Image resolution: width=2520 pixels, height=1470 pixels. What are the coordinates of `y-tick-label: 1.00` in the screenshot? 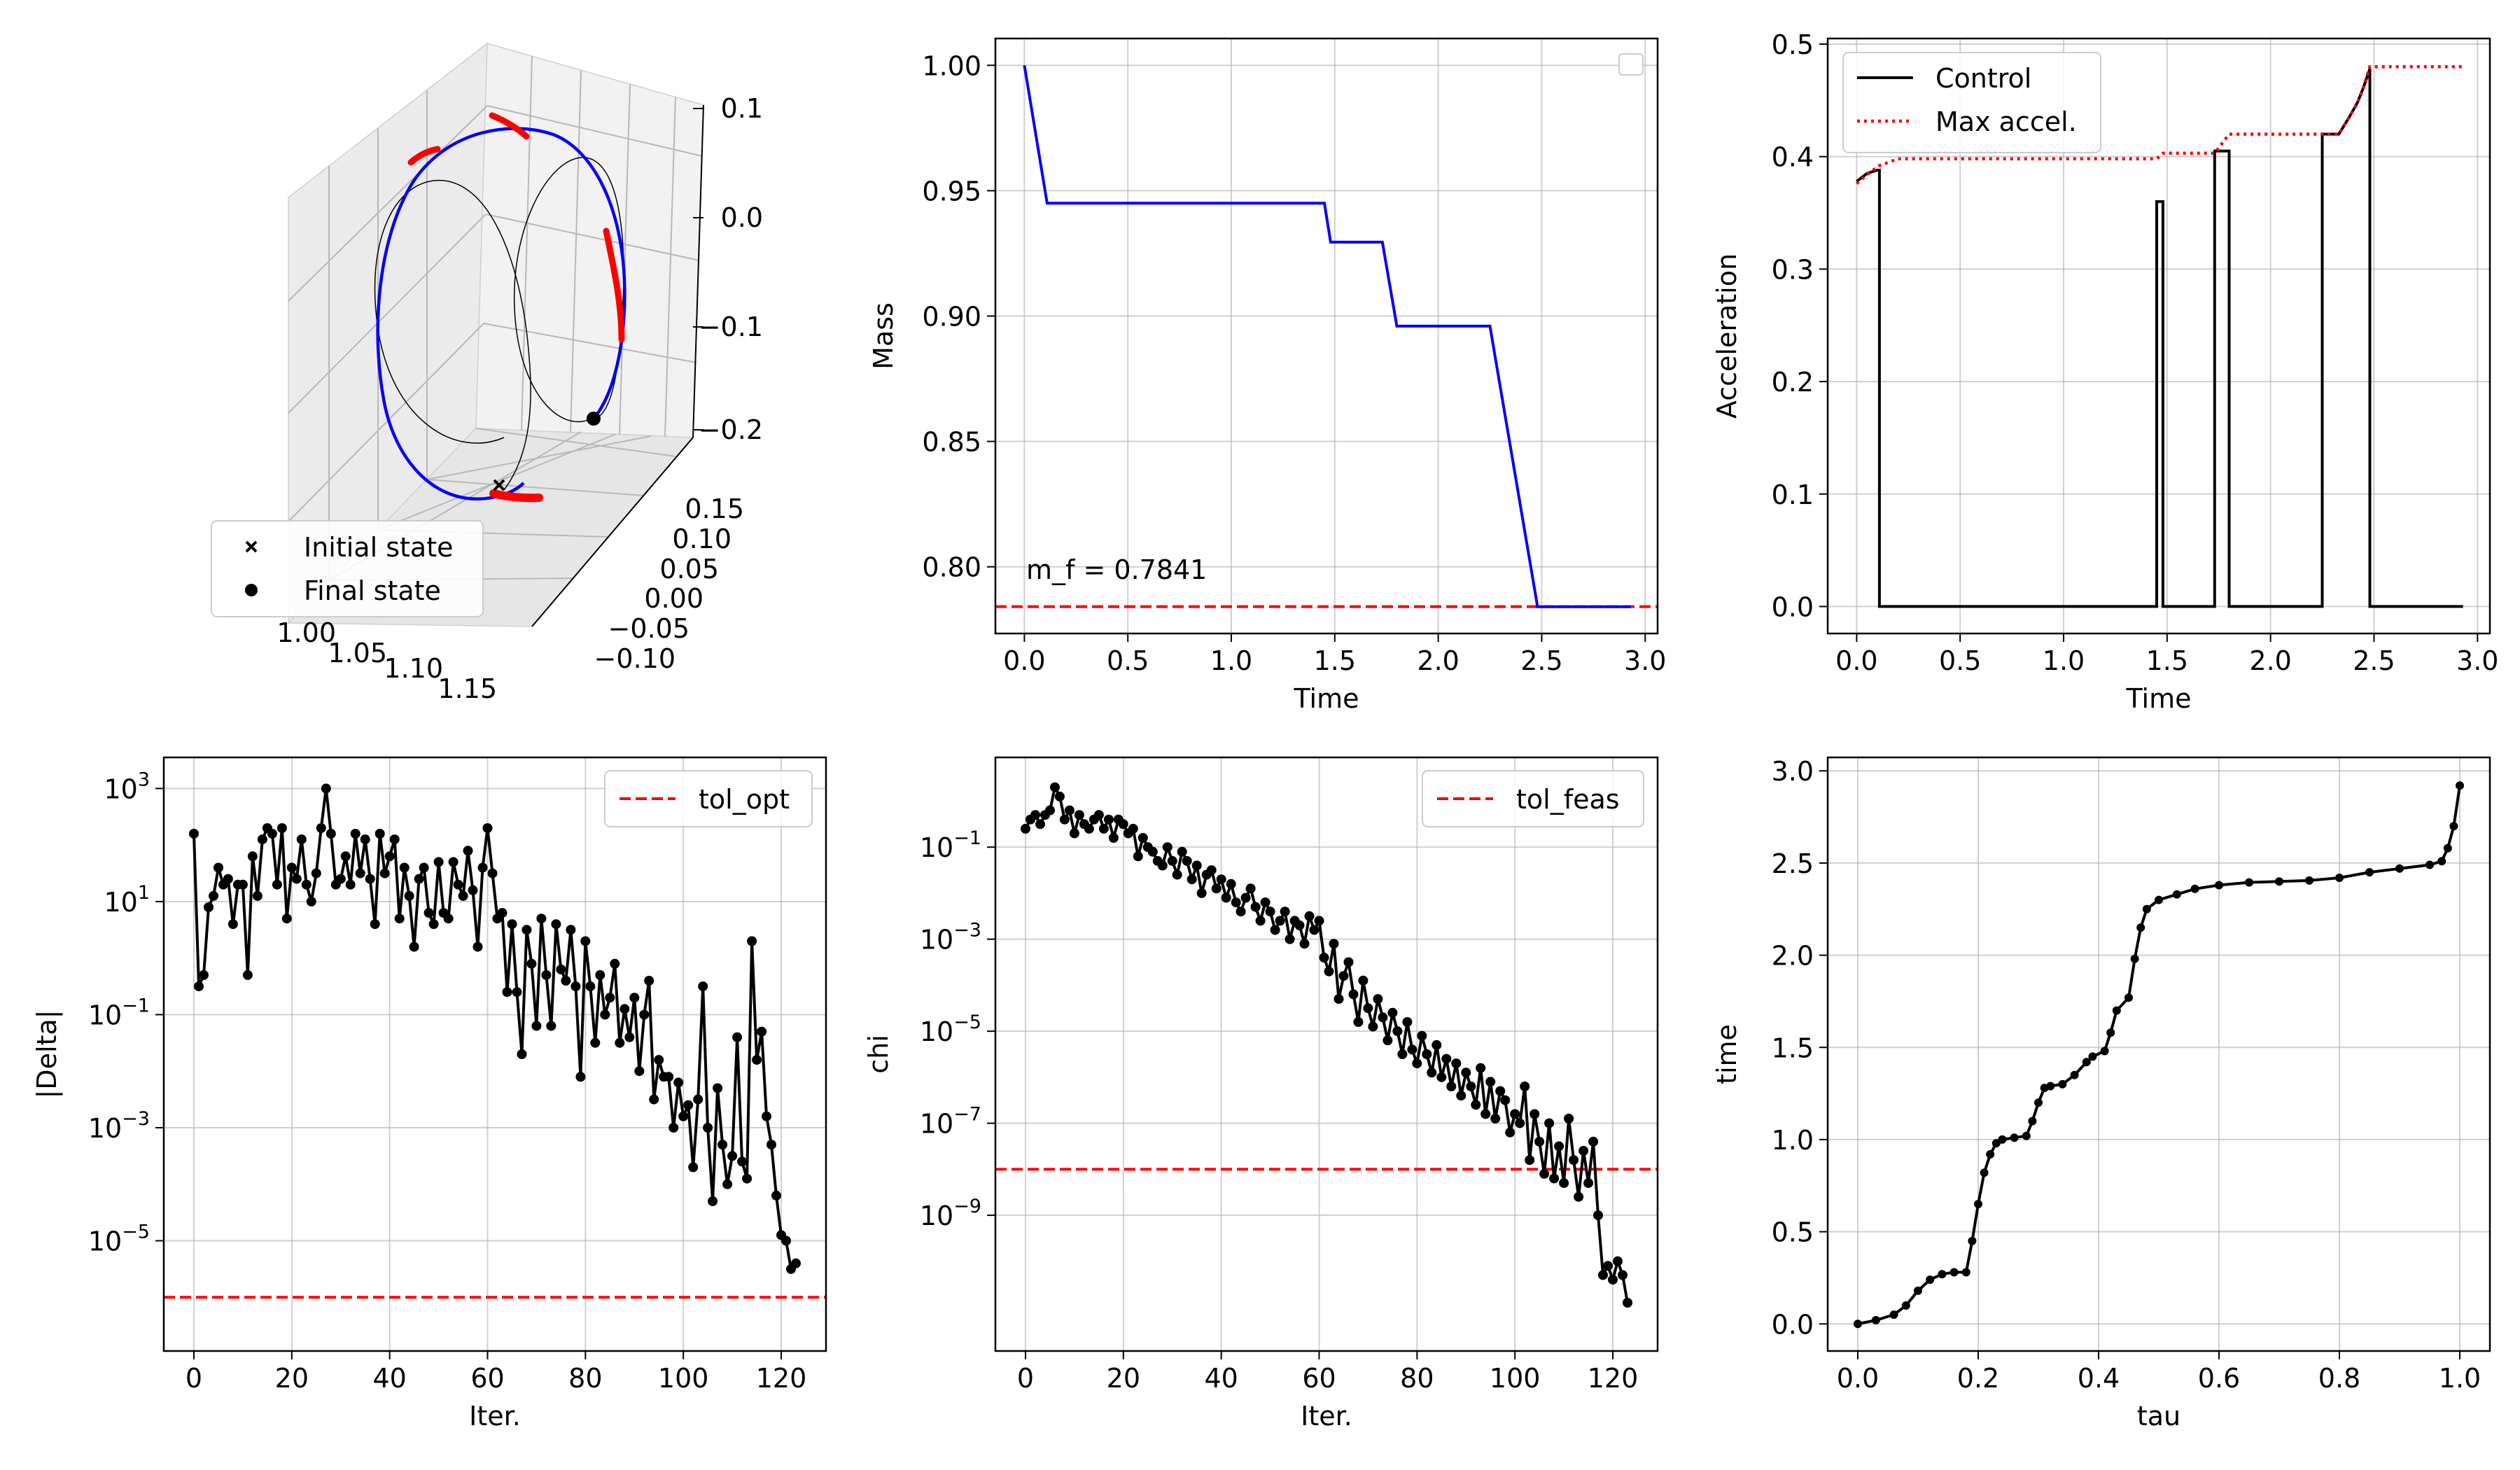 It's located at (951, 65).